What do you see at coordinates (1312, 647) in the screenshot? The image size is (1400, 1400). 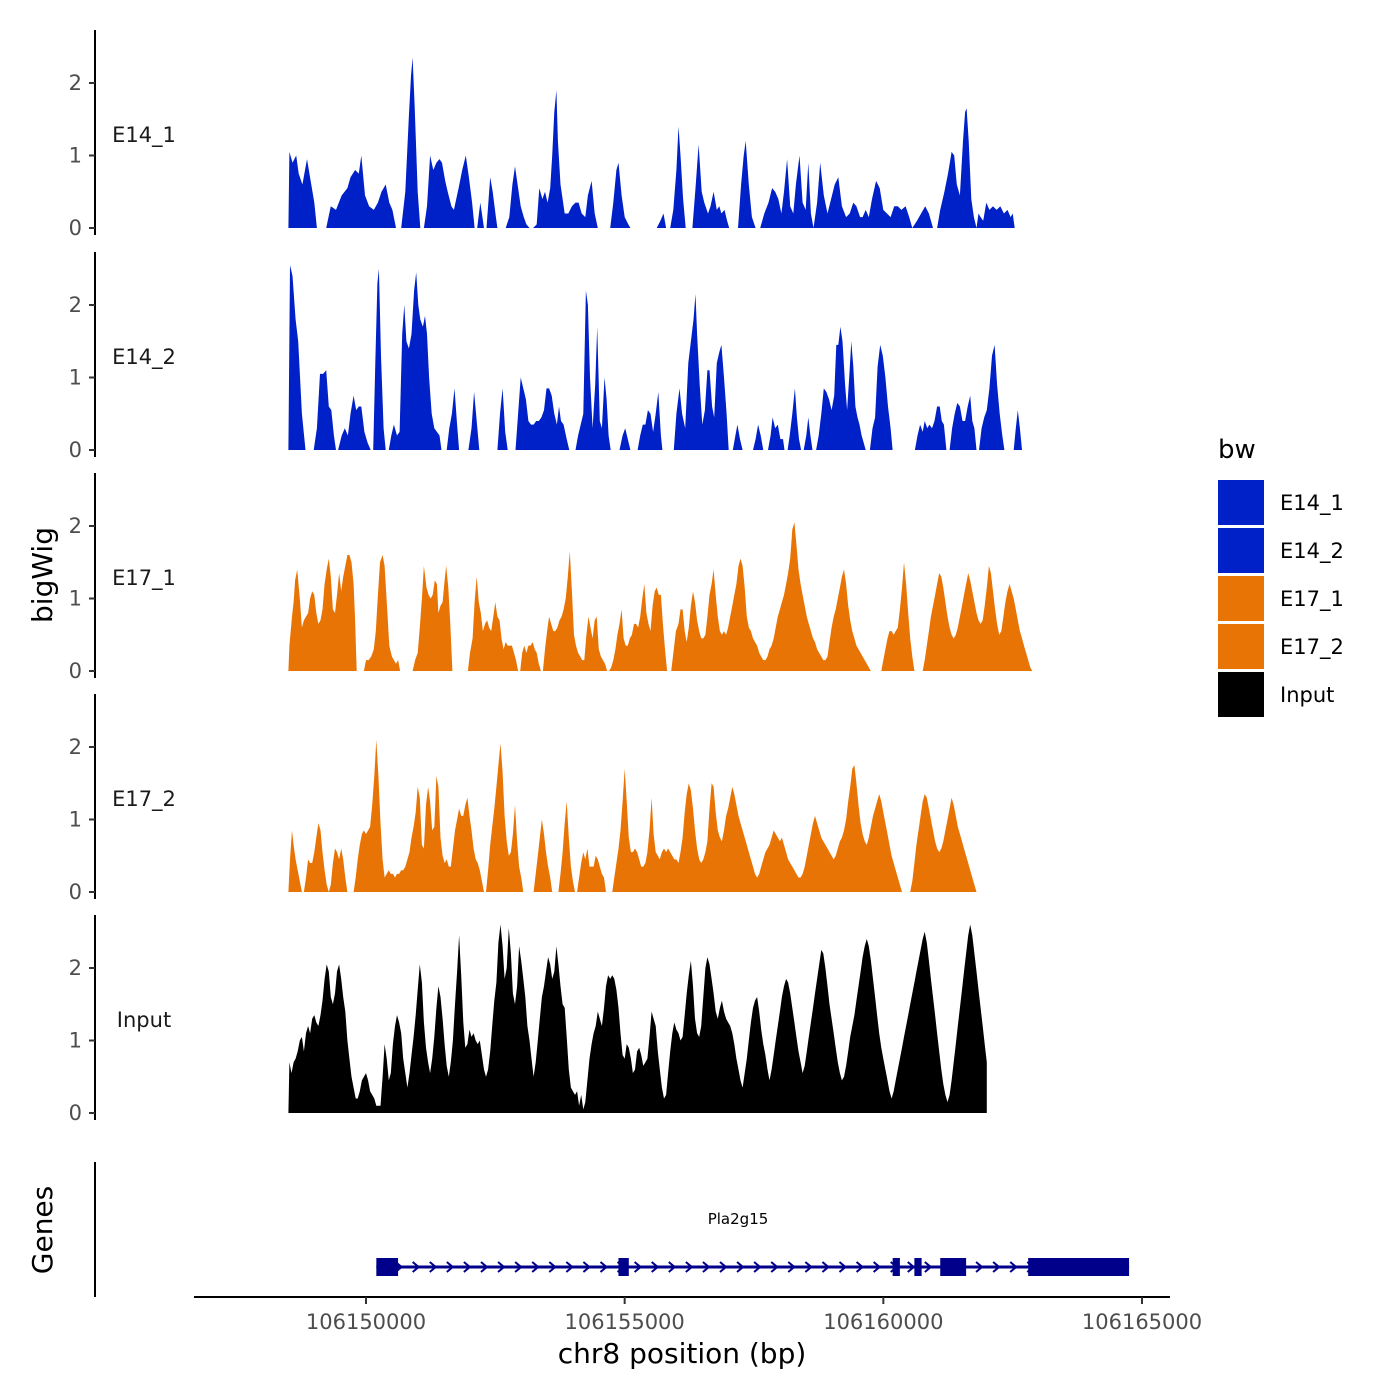 I see `legend-label: E17_2` at bounding box center [1312, 647].